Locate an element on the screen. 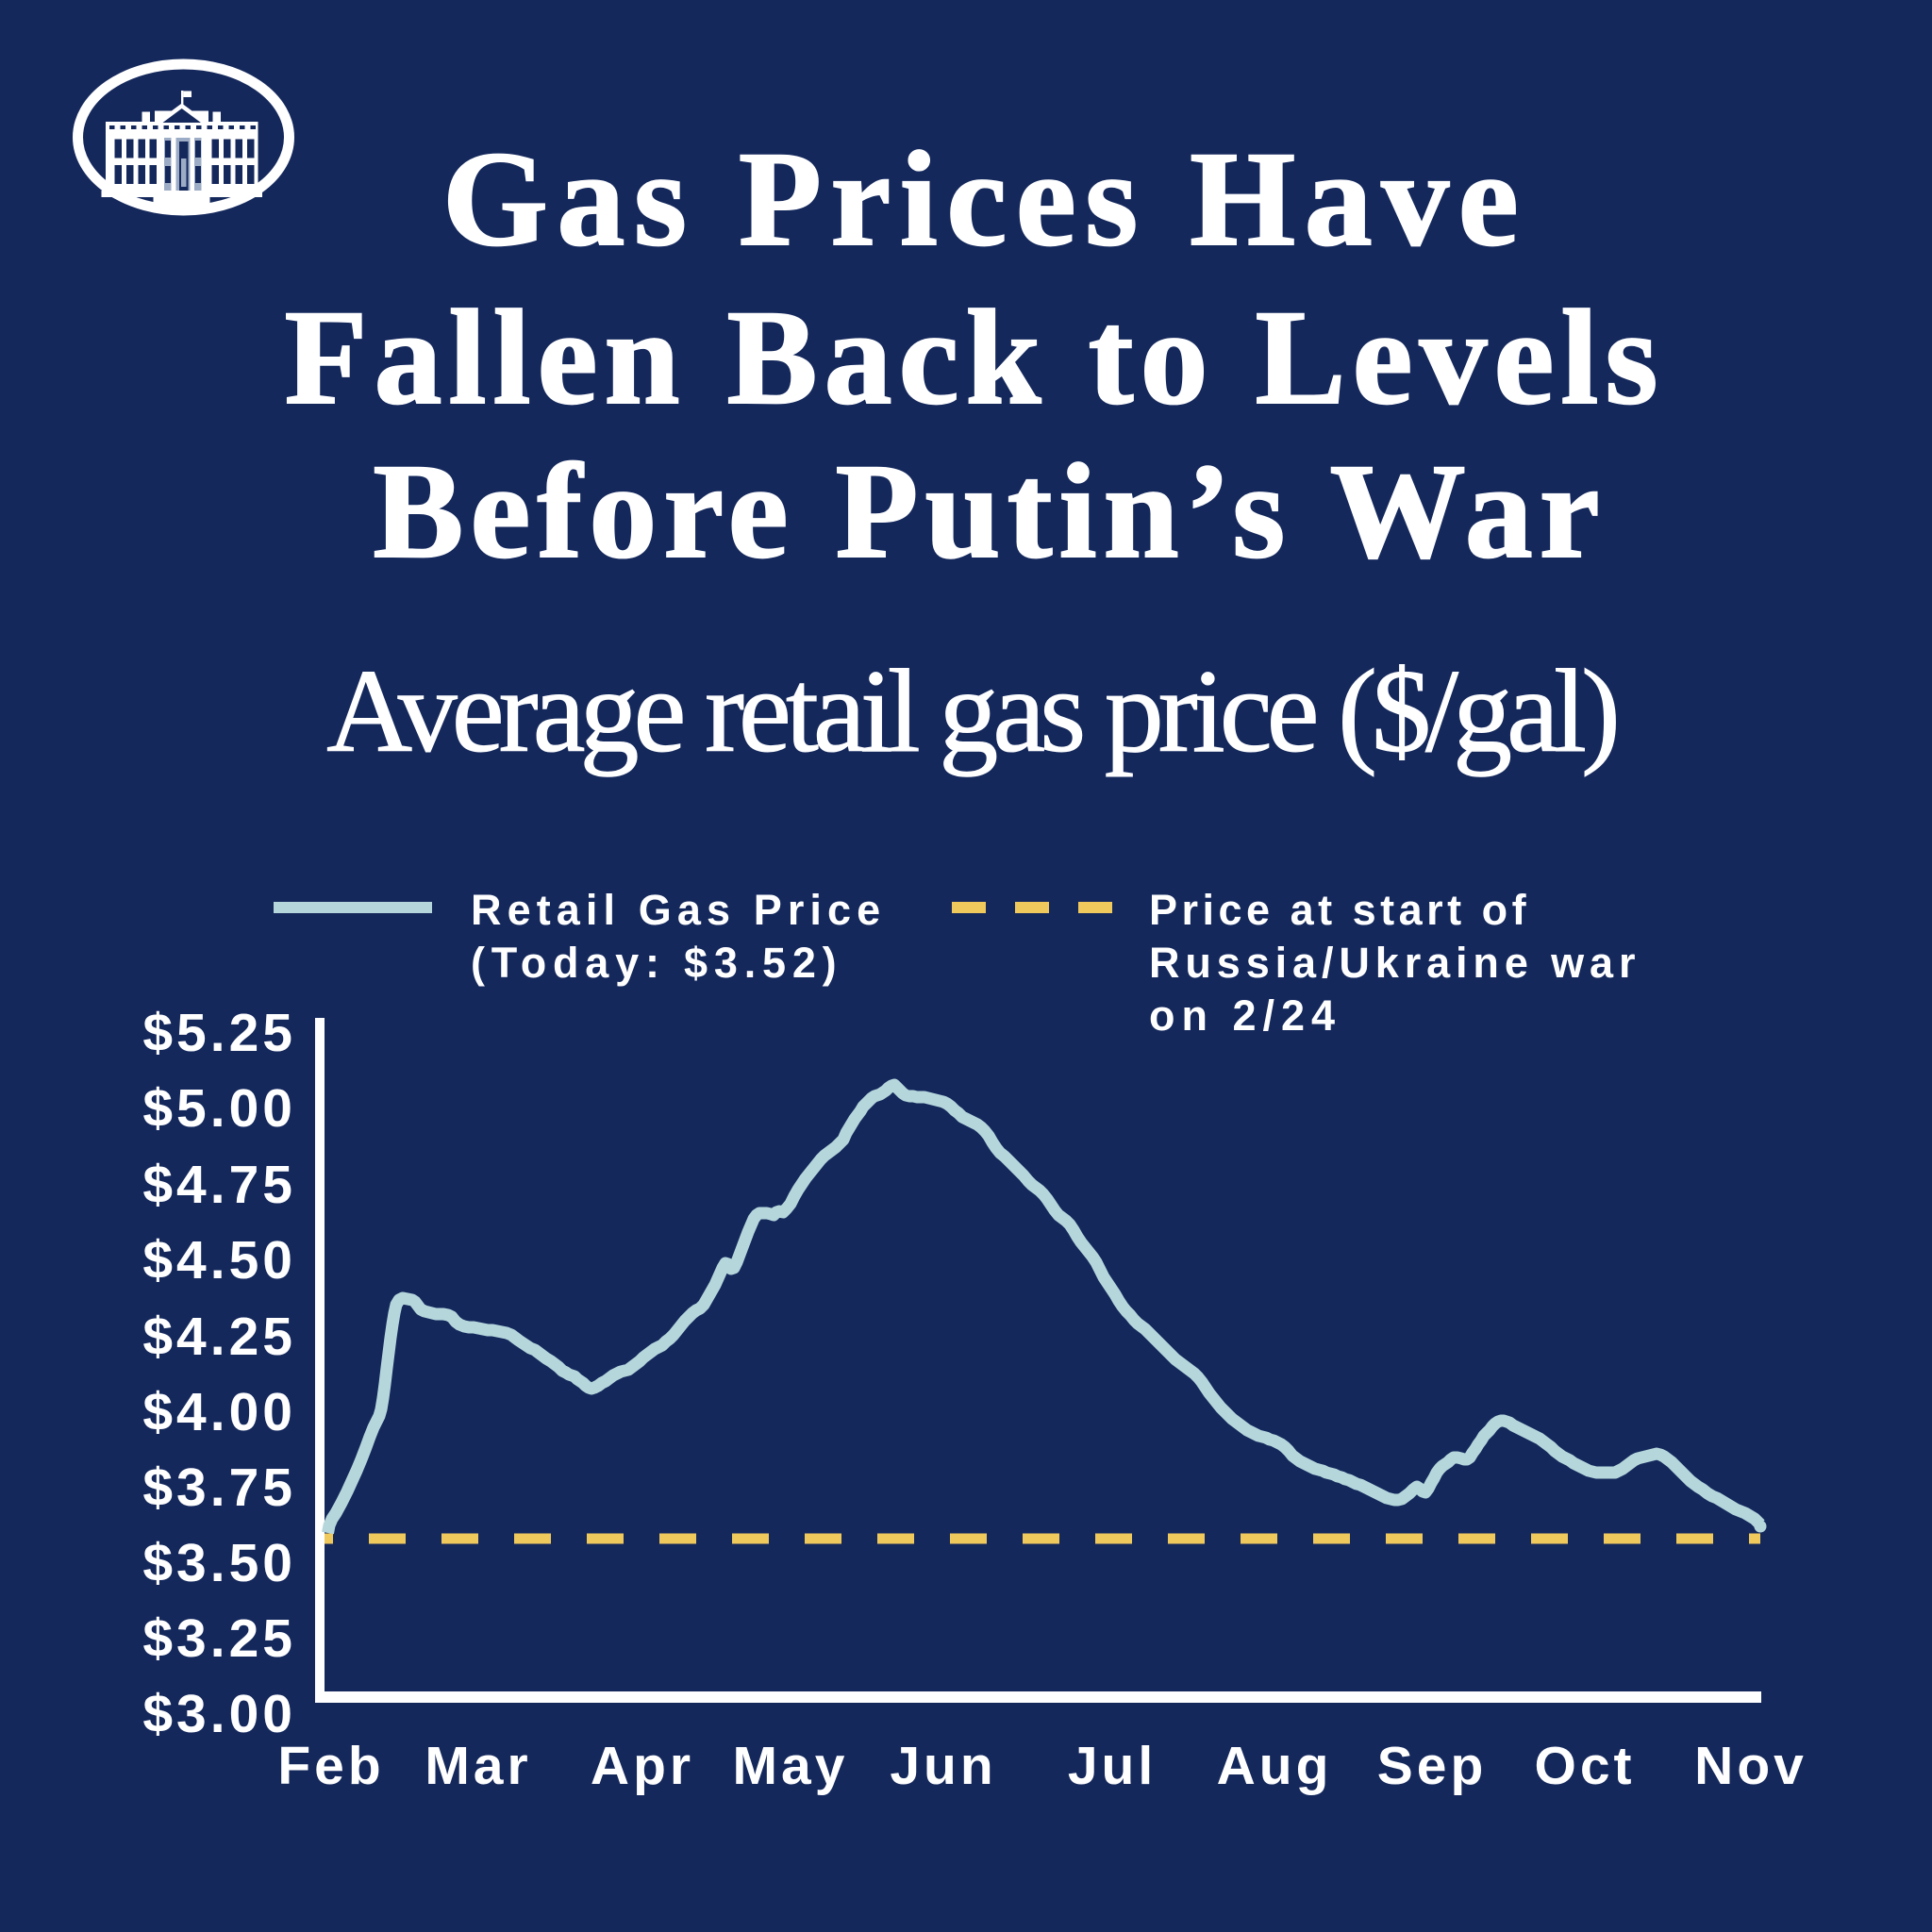 The width and height of the screenshot is (1932, 1932). svg-text: Feb is located at coordinates (331, 1766).